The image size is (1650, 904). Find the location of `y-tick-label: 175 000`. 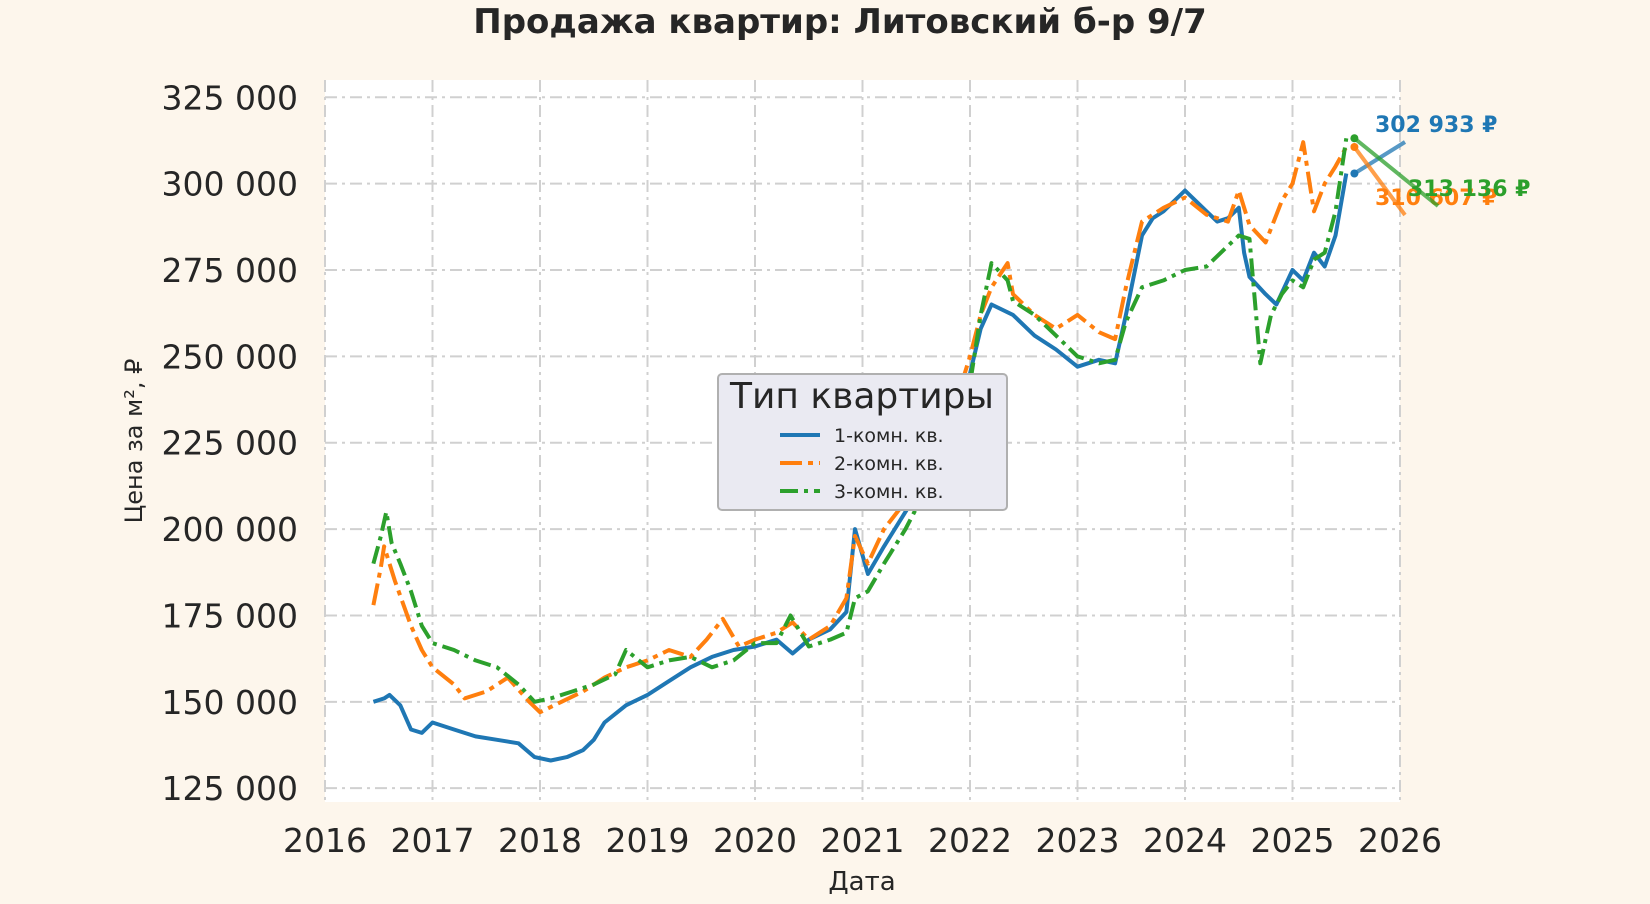

y-tick-label: 175 000 is located at coordinates (230, 615).